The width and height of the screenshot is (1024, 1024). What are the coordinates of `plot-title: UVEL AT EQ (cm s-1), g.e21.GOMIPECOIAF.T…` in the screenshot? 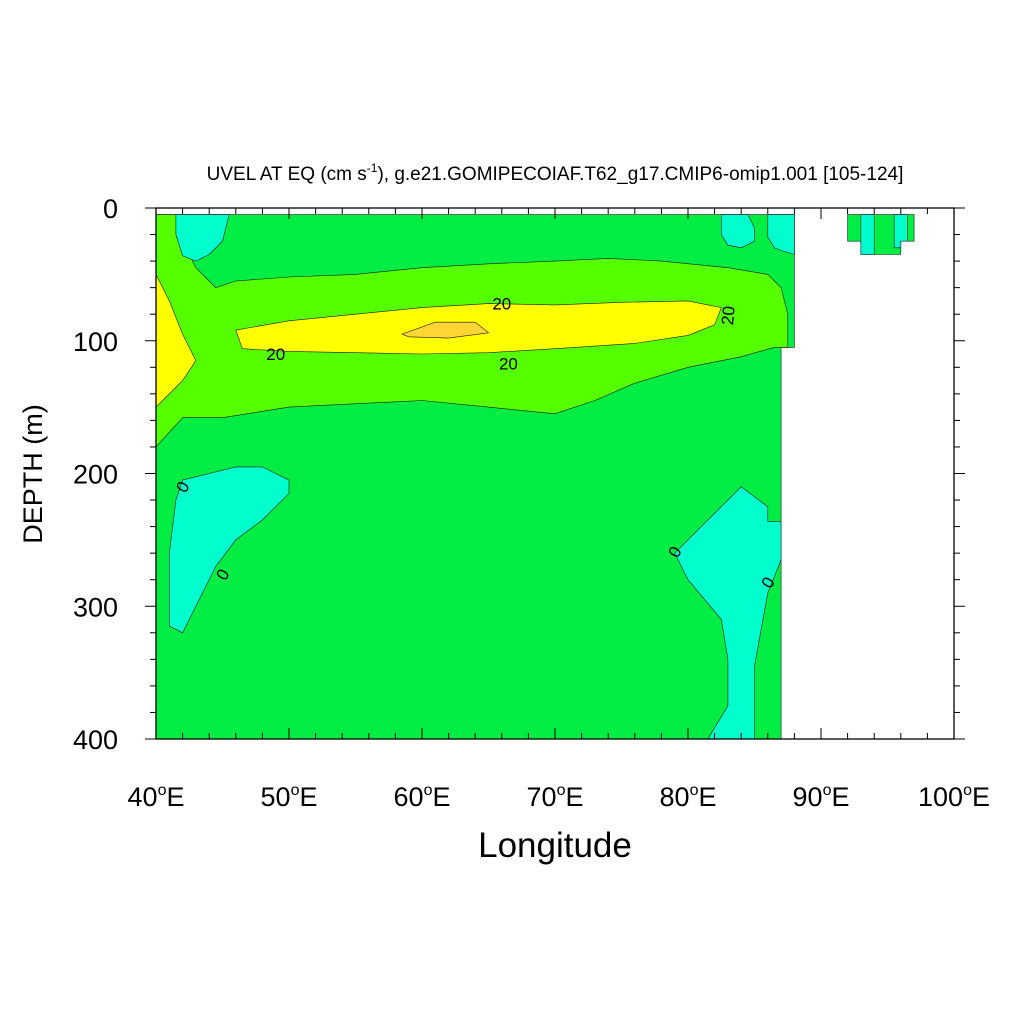 It's located at (555, 173).